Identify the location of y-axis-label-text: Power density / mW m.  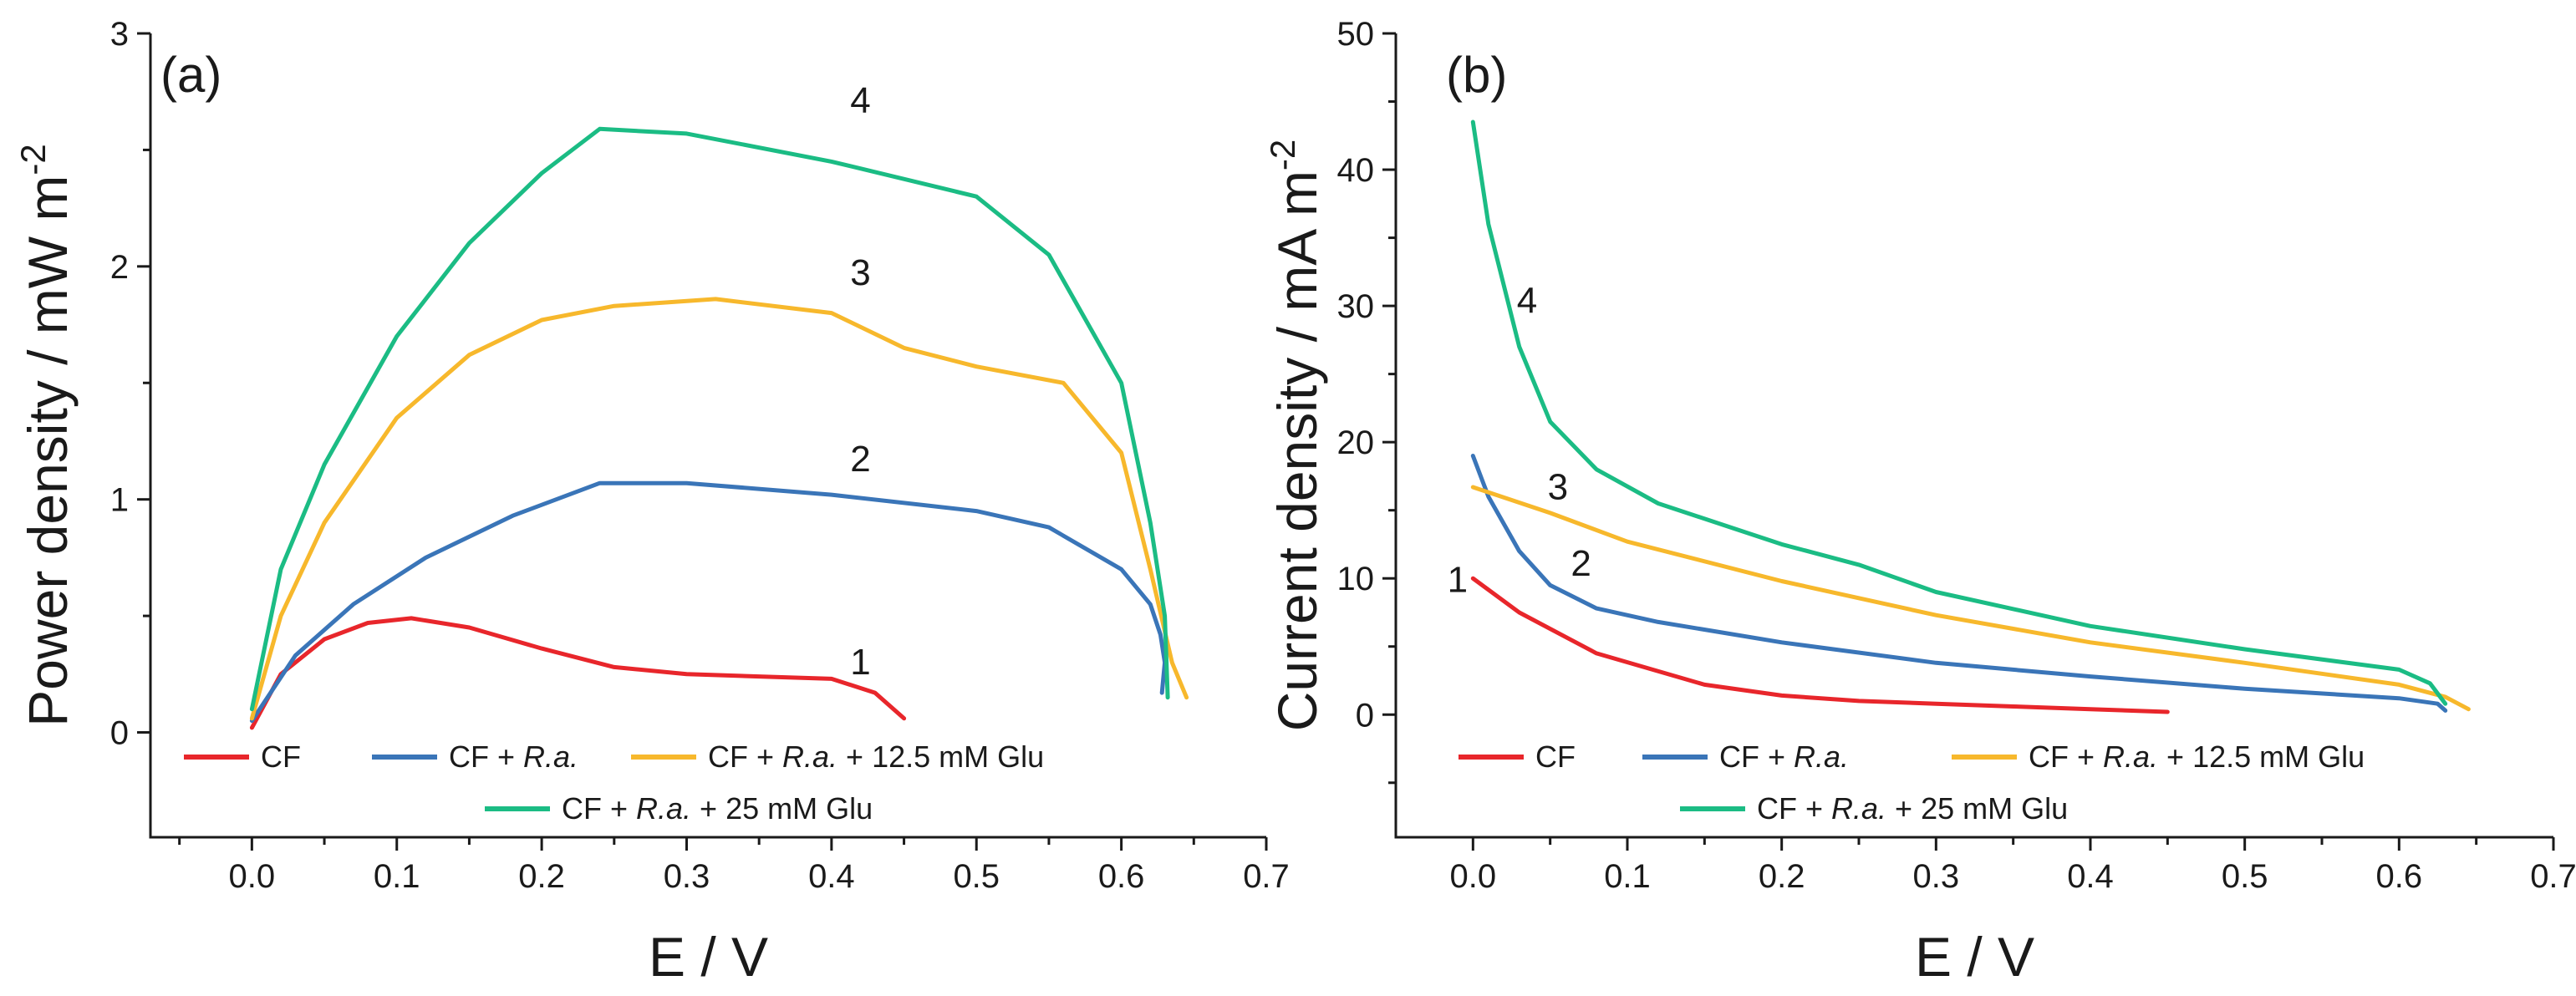
(48, 451).